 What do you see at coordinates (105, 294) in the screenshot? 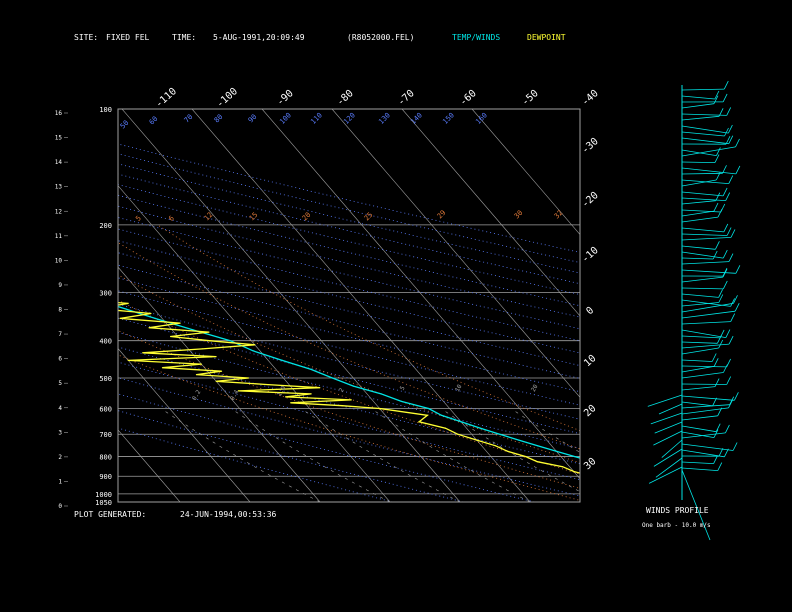
I see `pressure-tick-label: 300` at bounding box center [105, 294].